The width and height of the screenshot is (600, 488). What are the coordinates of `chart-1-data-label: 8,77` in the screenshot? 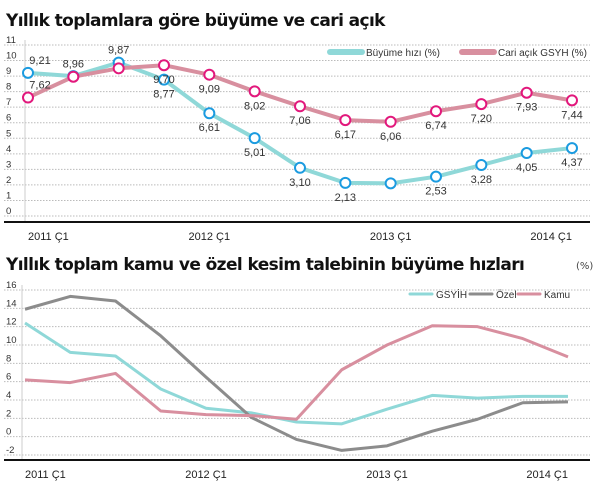 It's located at (163, 95).